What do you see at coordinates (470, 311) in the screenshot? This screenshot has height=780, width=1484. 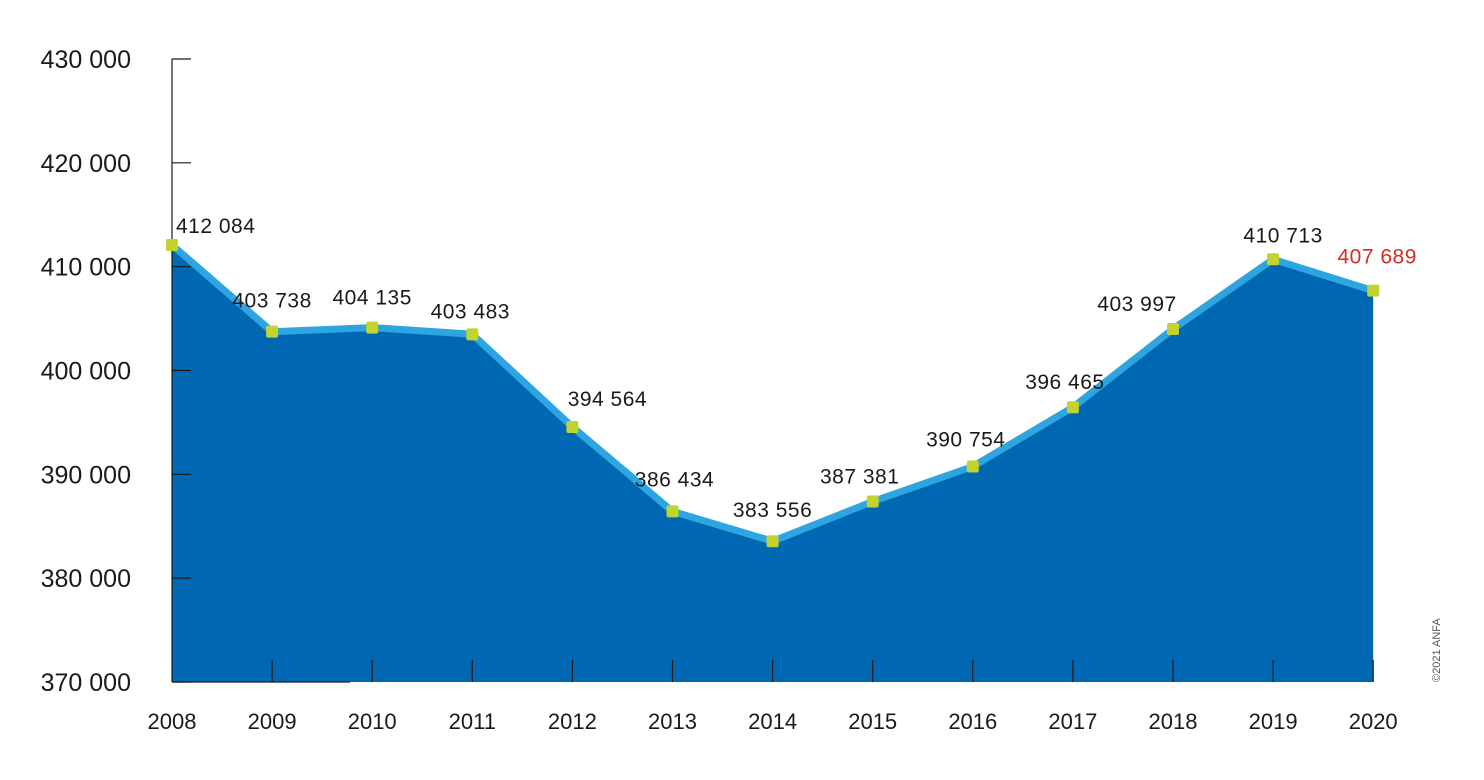 I see `data-label: 403 483` at bounding box center [470, 311].